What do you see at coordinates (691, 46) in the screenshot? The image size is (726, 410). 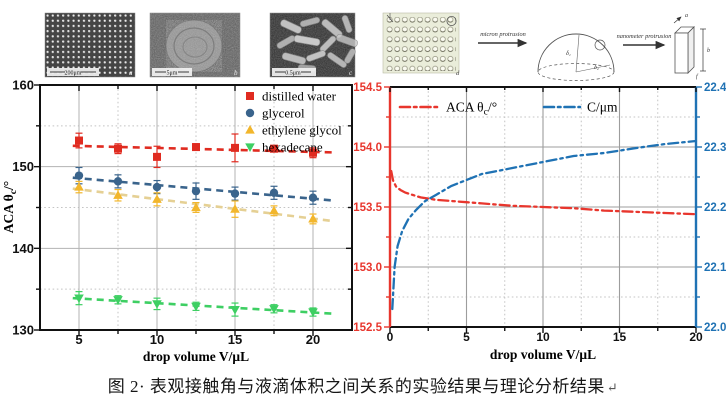 I see `nano-pillar-schematic: a b f` at bounding box center [691, 46].